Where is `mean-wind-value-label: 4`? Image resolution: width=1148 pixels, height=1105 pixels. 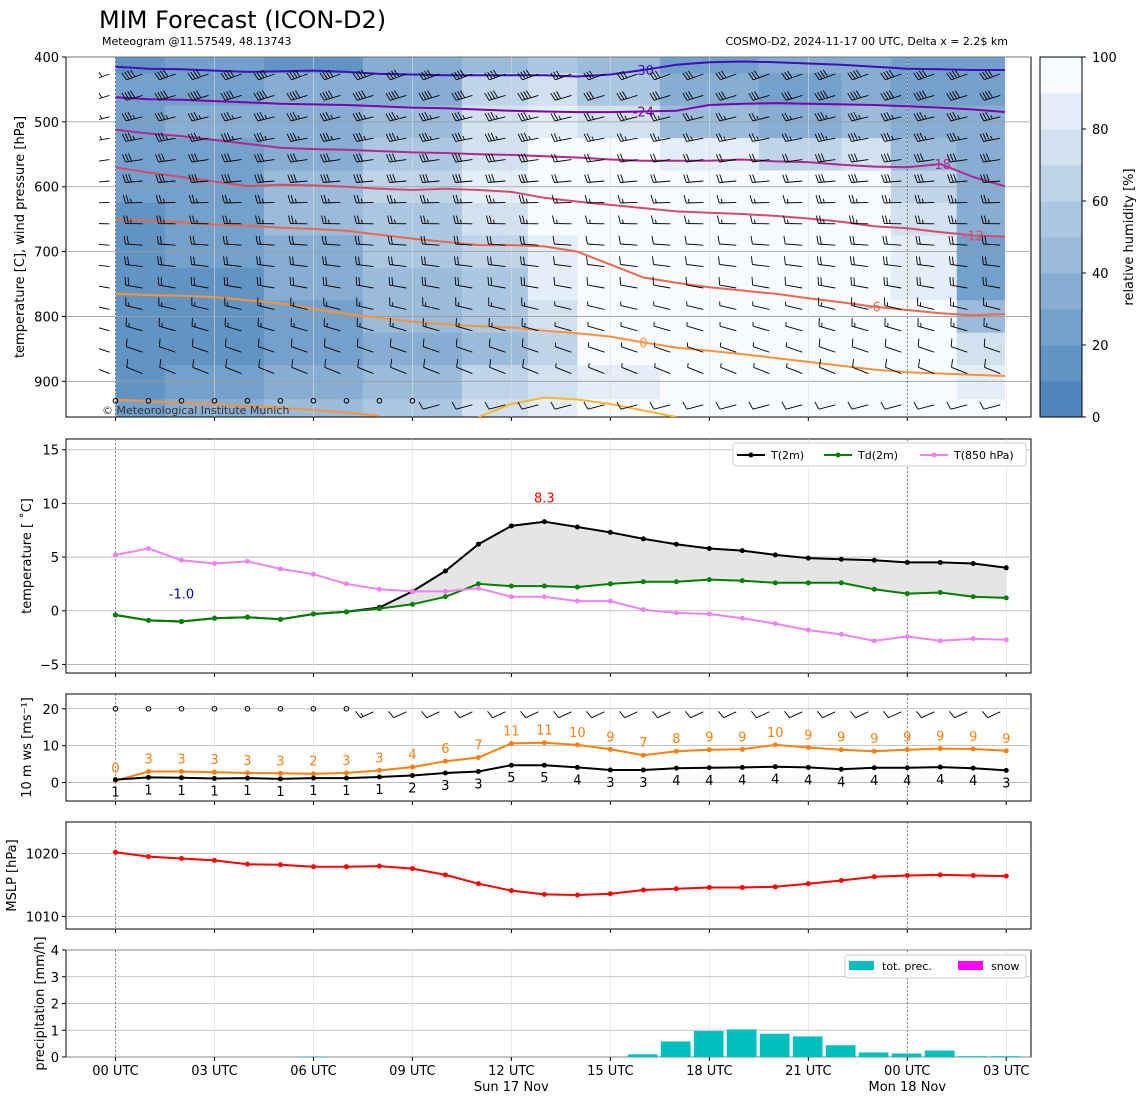 mean-wind-value-label: 4 is located at coordinates (907, 781).